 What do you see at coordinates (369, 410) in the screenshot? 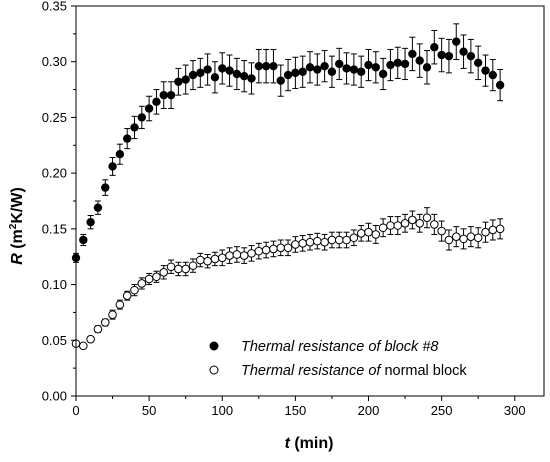
I see `x-tick-label: 200` at bounding box center [369, 410].